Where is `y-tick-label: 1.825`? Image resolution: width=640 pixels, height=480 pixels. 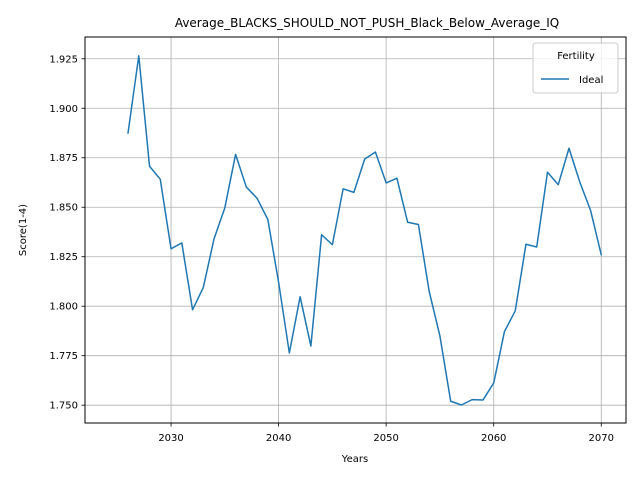
y-tick-label: 1.825 is located at coordinates (63, 257).